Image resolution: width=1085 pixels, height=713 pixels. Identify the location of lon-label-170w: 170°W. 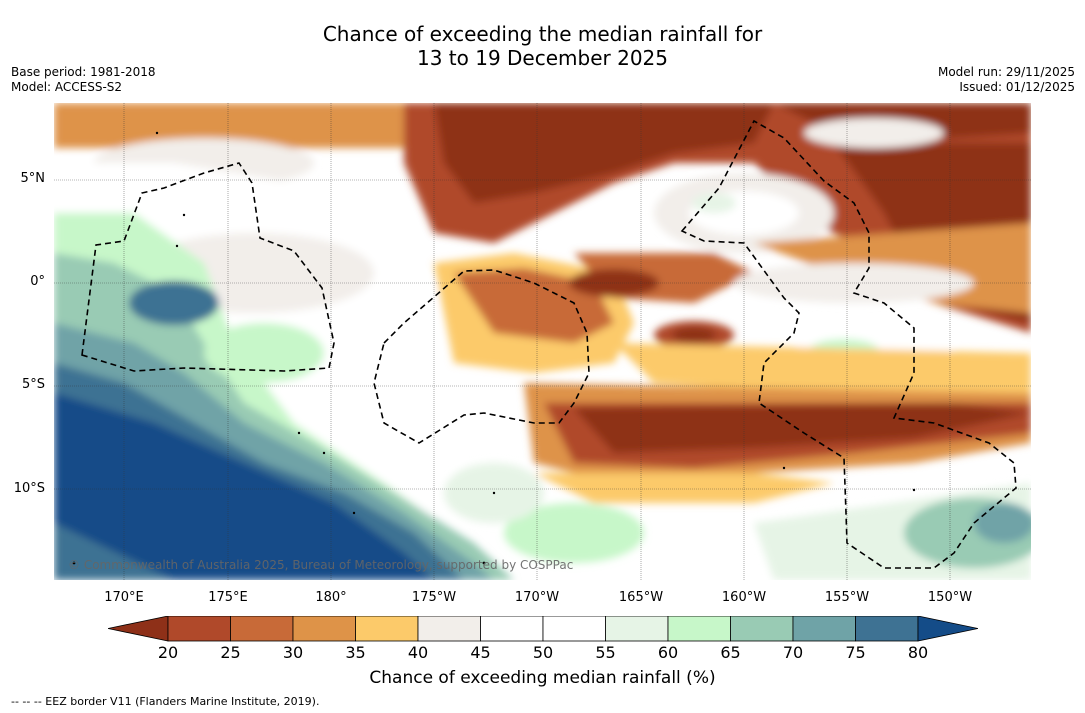
(537, 597).